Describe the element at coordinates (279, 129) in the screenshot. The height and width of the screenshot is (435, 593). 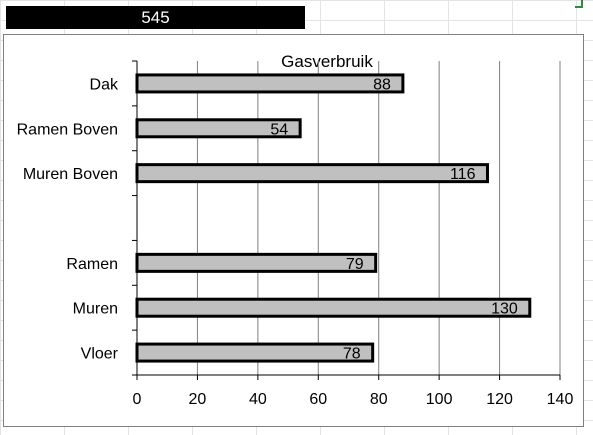
I see `data-label: 54` at that location.